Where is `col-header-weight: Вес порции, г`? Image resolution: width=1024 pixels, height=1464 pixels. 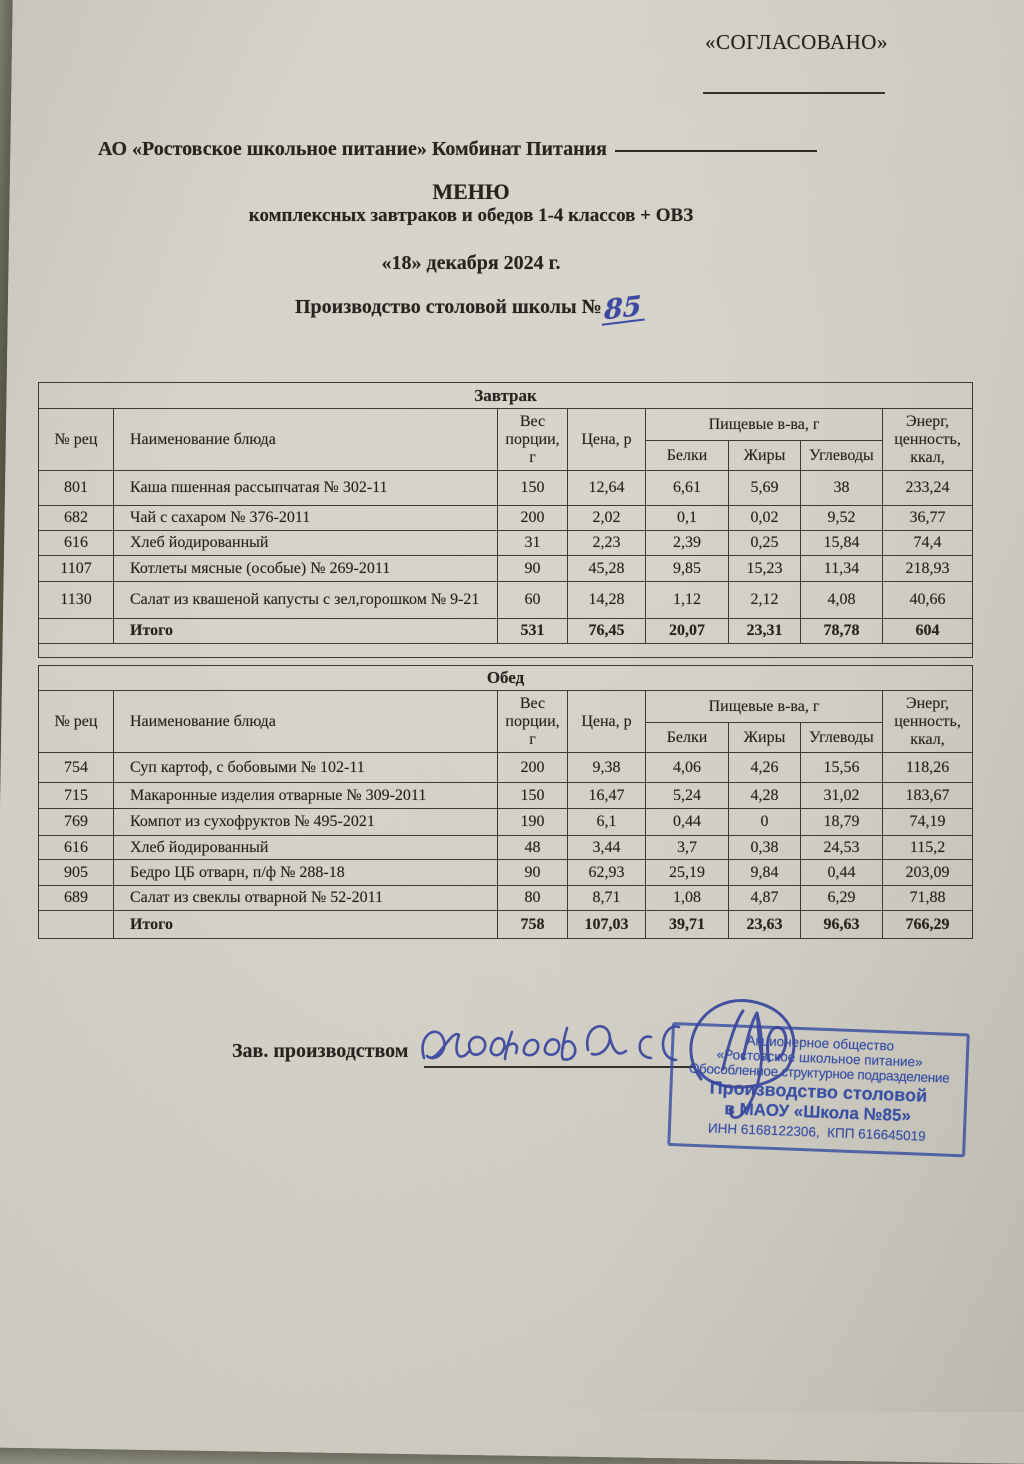 col-header-weight: Вес порции, г is located at coordinates (532, 439).